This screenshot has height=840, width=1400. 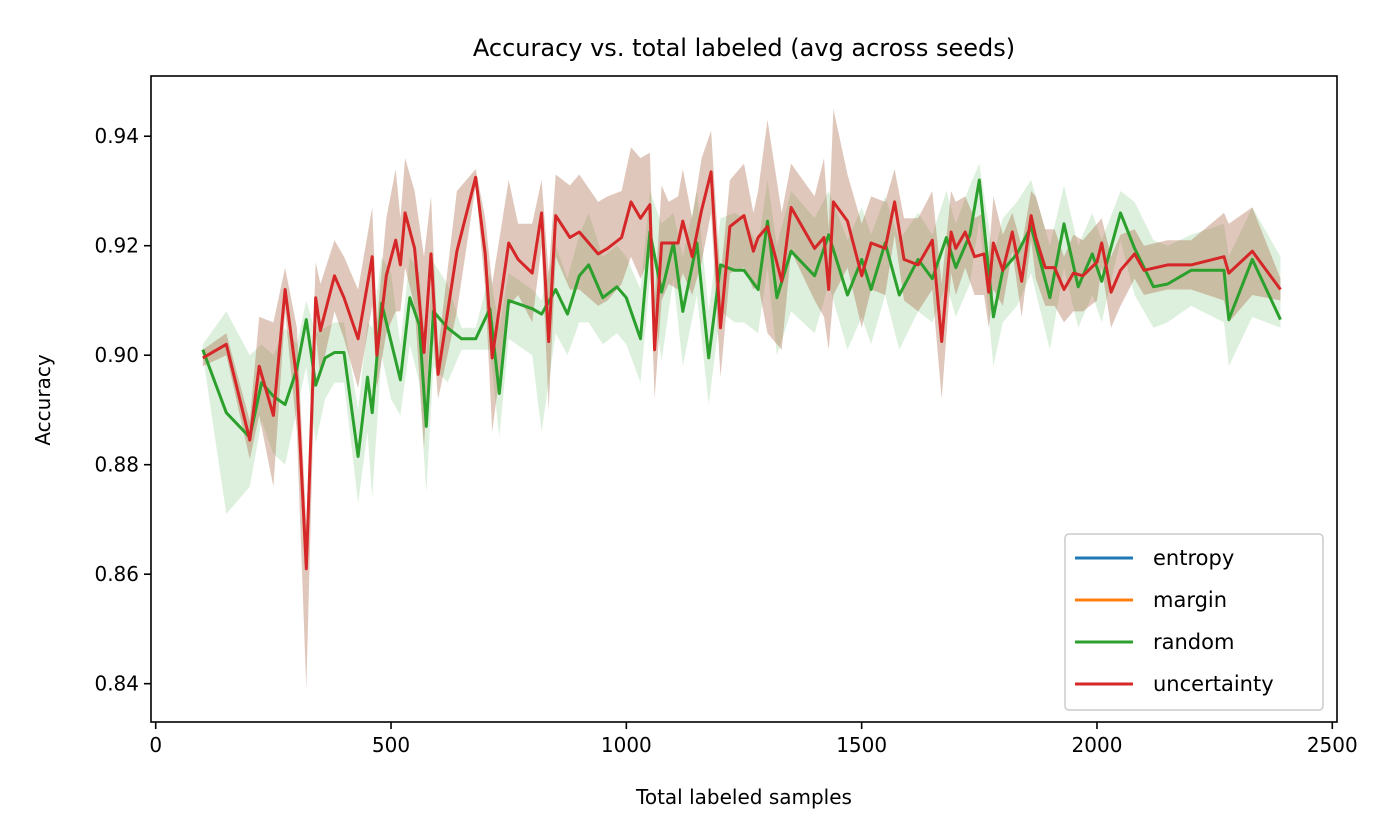 What do you see at coordinates (1097, 745) in the screenshot?
I see `x-tick-label: 2000` at bounding box center [1097, 745].